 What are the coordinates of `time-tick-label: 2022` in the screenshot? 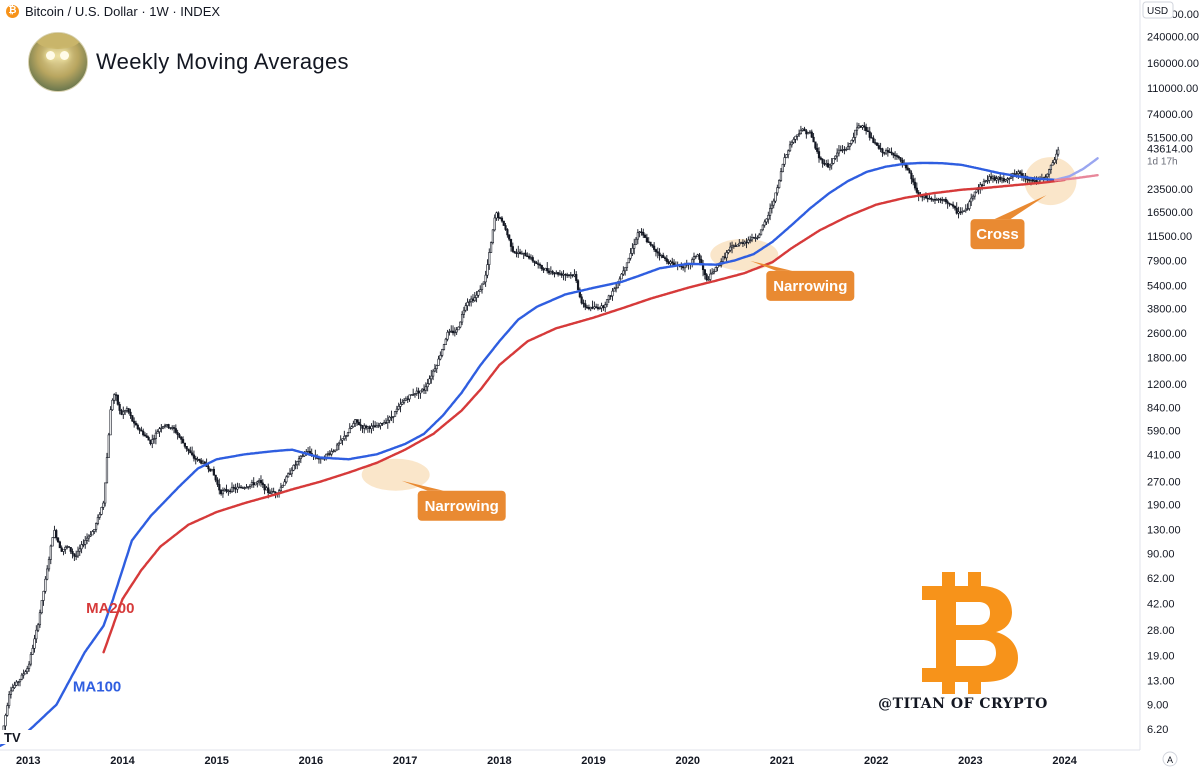 It's located at (876, 761).